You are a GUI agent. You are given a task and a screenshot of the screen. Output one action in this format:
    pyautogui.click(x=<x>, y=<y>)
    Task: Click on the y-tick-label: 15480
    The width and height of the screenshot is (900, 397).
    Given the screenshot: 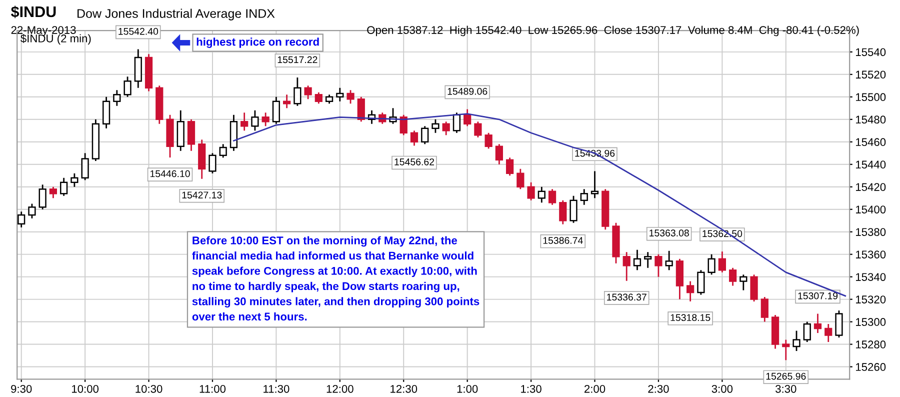 What is the action you would take?
    pyautogui.click(x=871, y=120)
    